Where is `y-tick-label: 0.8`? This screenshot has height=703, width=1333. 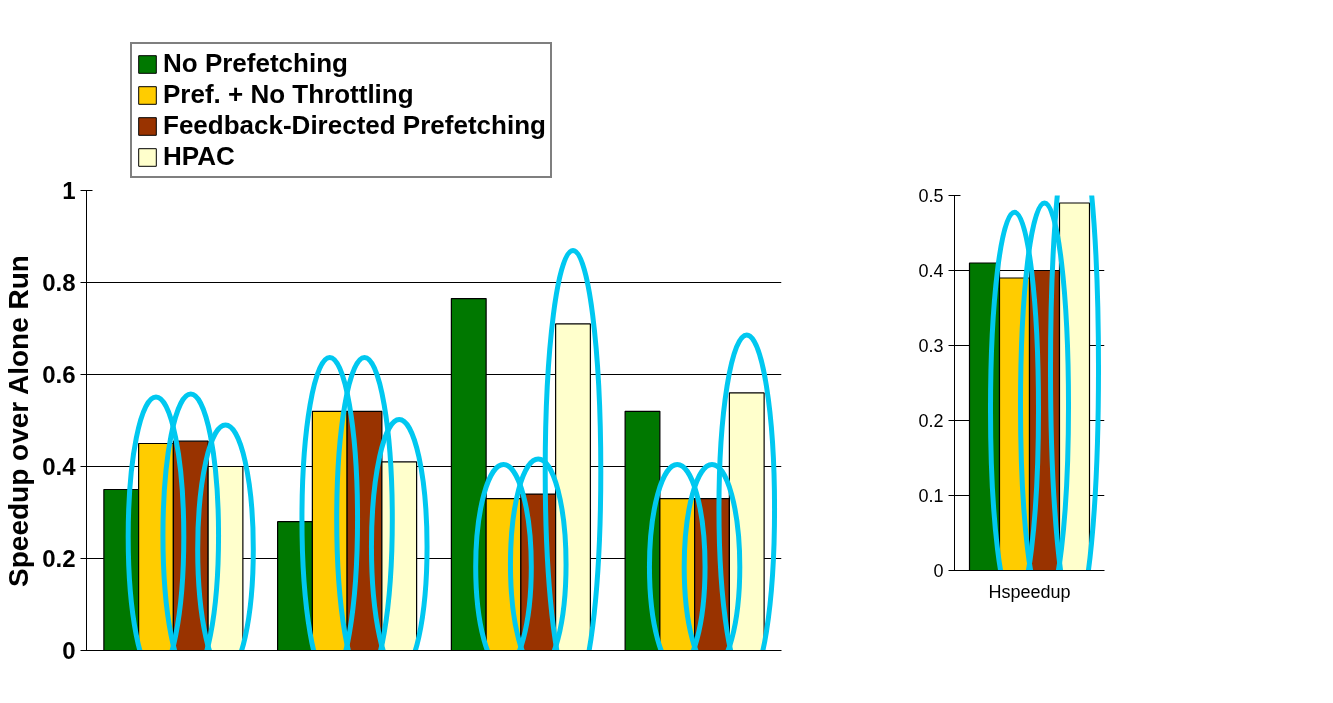 y-tick-label: 0.8 is located at coordinates (59, 282).